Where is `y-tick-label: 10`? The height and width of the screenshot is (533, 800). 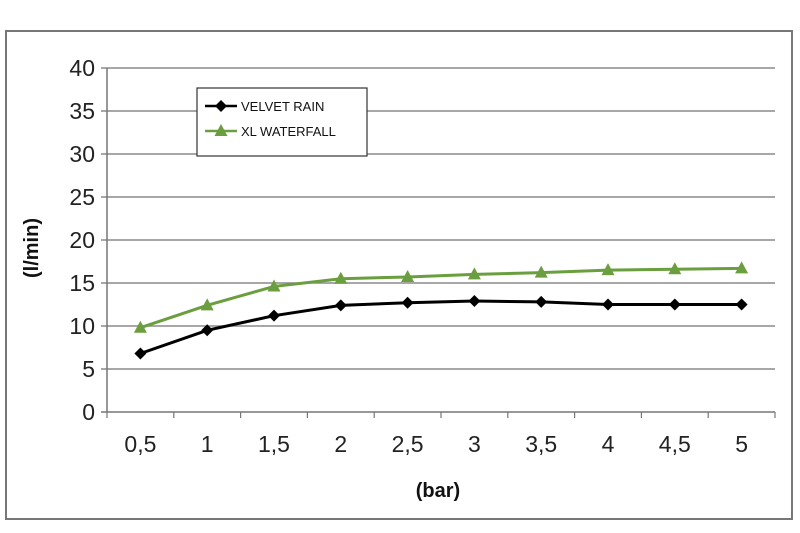
y-tick-label: 10 is located at coordinates (82, 326).